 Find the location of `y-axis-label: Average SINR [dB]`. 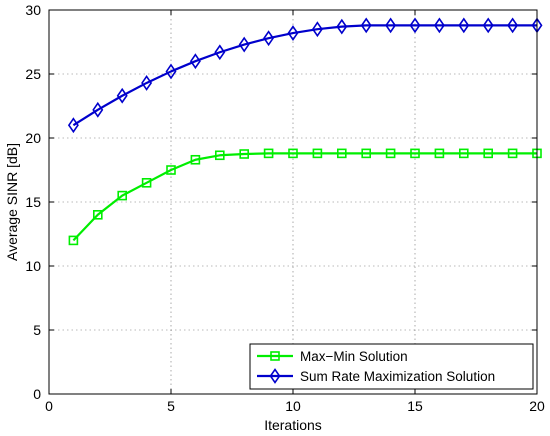

y-axis-label: Average SINR [dB] is located at coordinates (12, 202).